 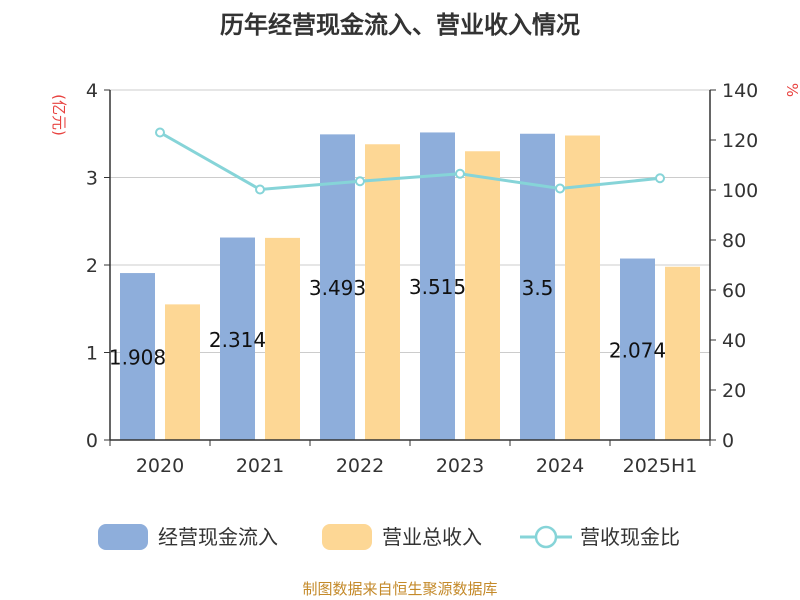 What do you see at coordinates (728, 441) in the screenshot?
I see `right-tick-label: 0` at bounding box center [728, 441].